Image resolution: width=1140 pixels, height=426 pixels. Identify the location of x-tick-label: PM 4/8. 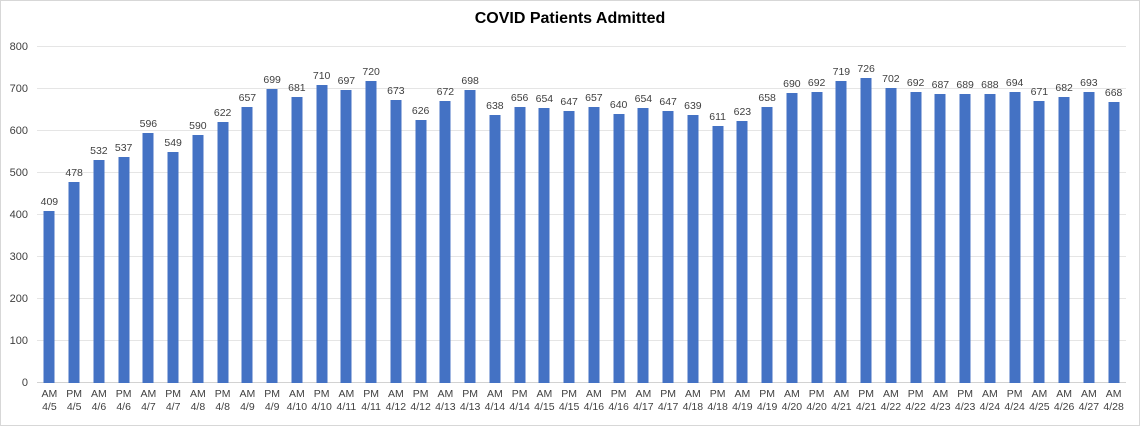
(222, 401).